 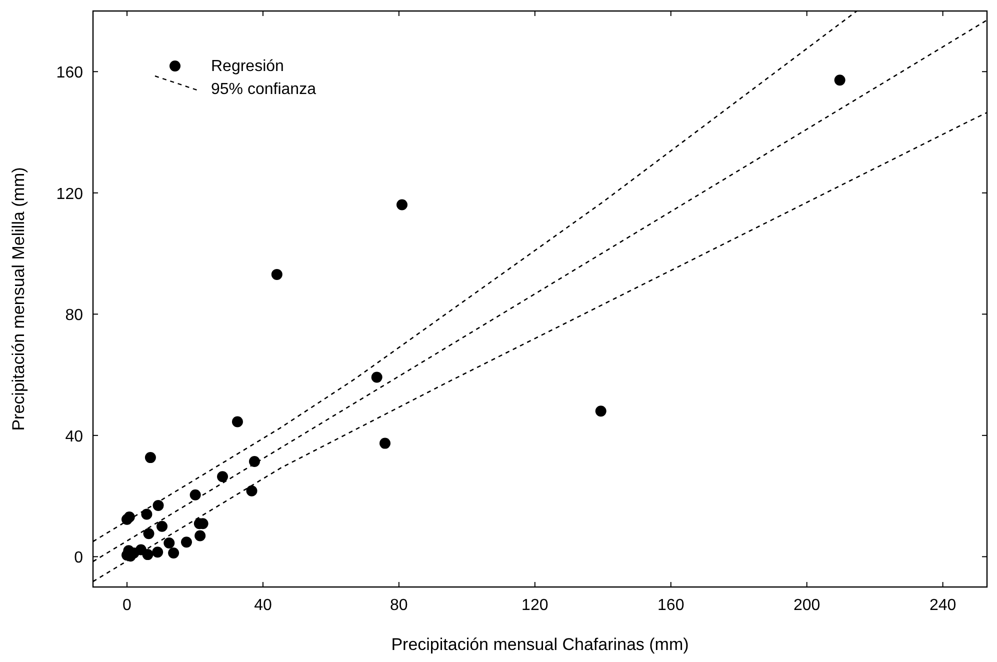 I want to click on x-tick-label: 40, so click(x=263, y=605).